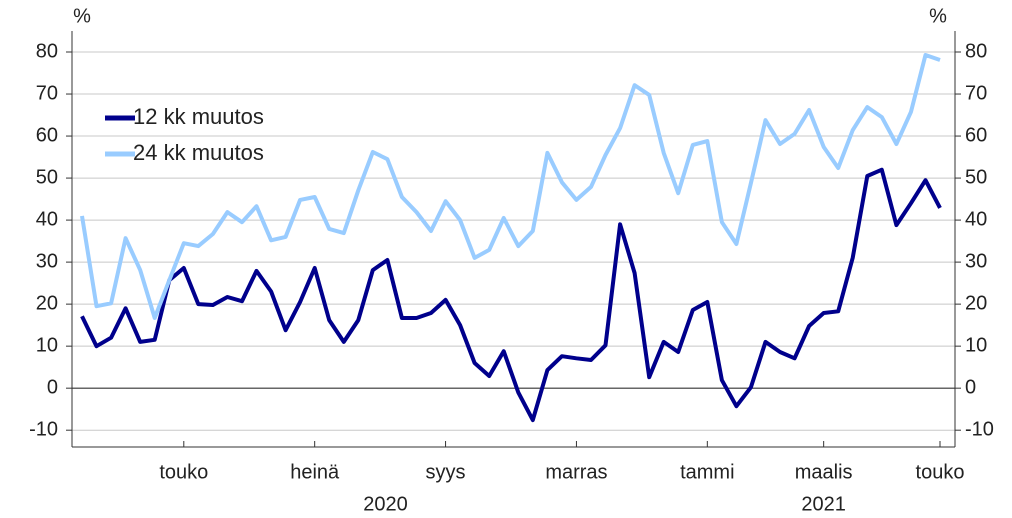 The height and width of the screenshot is (518, 1012). I want to click on y2-tick-label: -10, so click(979, 429).